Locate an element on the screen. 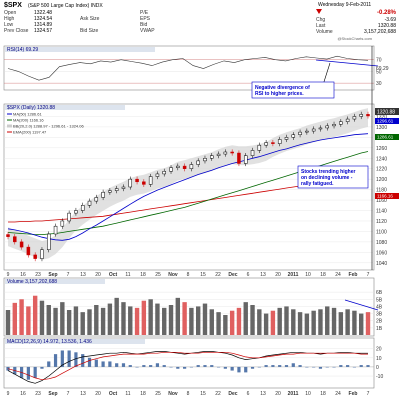 The width and height of the screenshot is (400, 405). volume-title-bg is located at coordinates (55, 281).